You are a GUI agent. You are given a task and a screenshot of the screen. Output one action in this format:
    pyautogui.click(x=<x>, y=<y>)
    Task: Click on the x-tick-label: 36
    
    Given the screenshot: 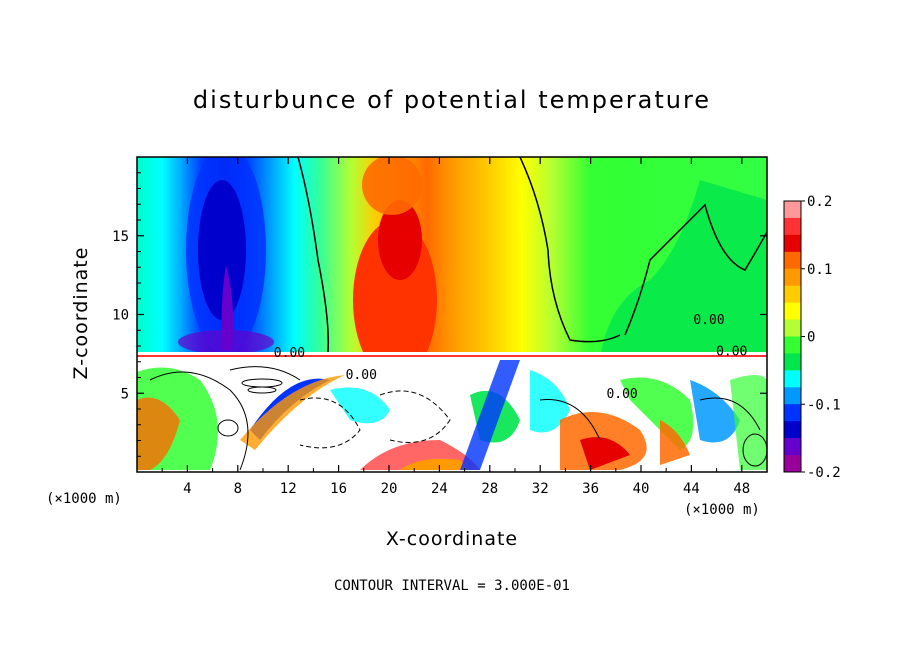 What is the action you would take?
    pyautogui.click(x=590, y=489)
    